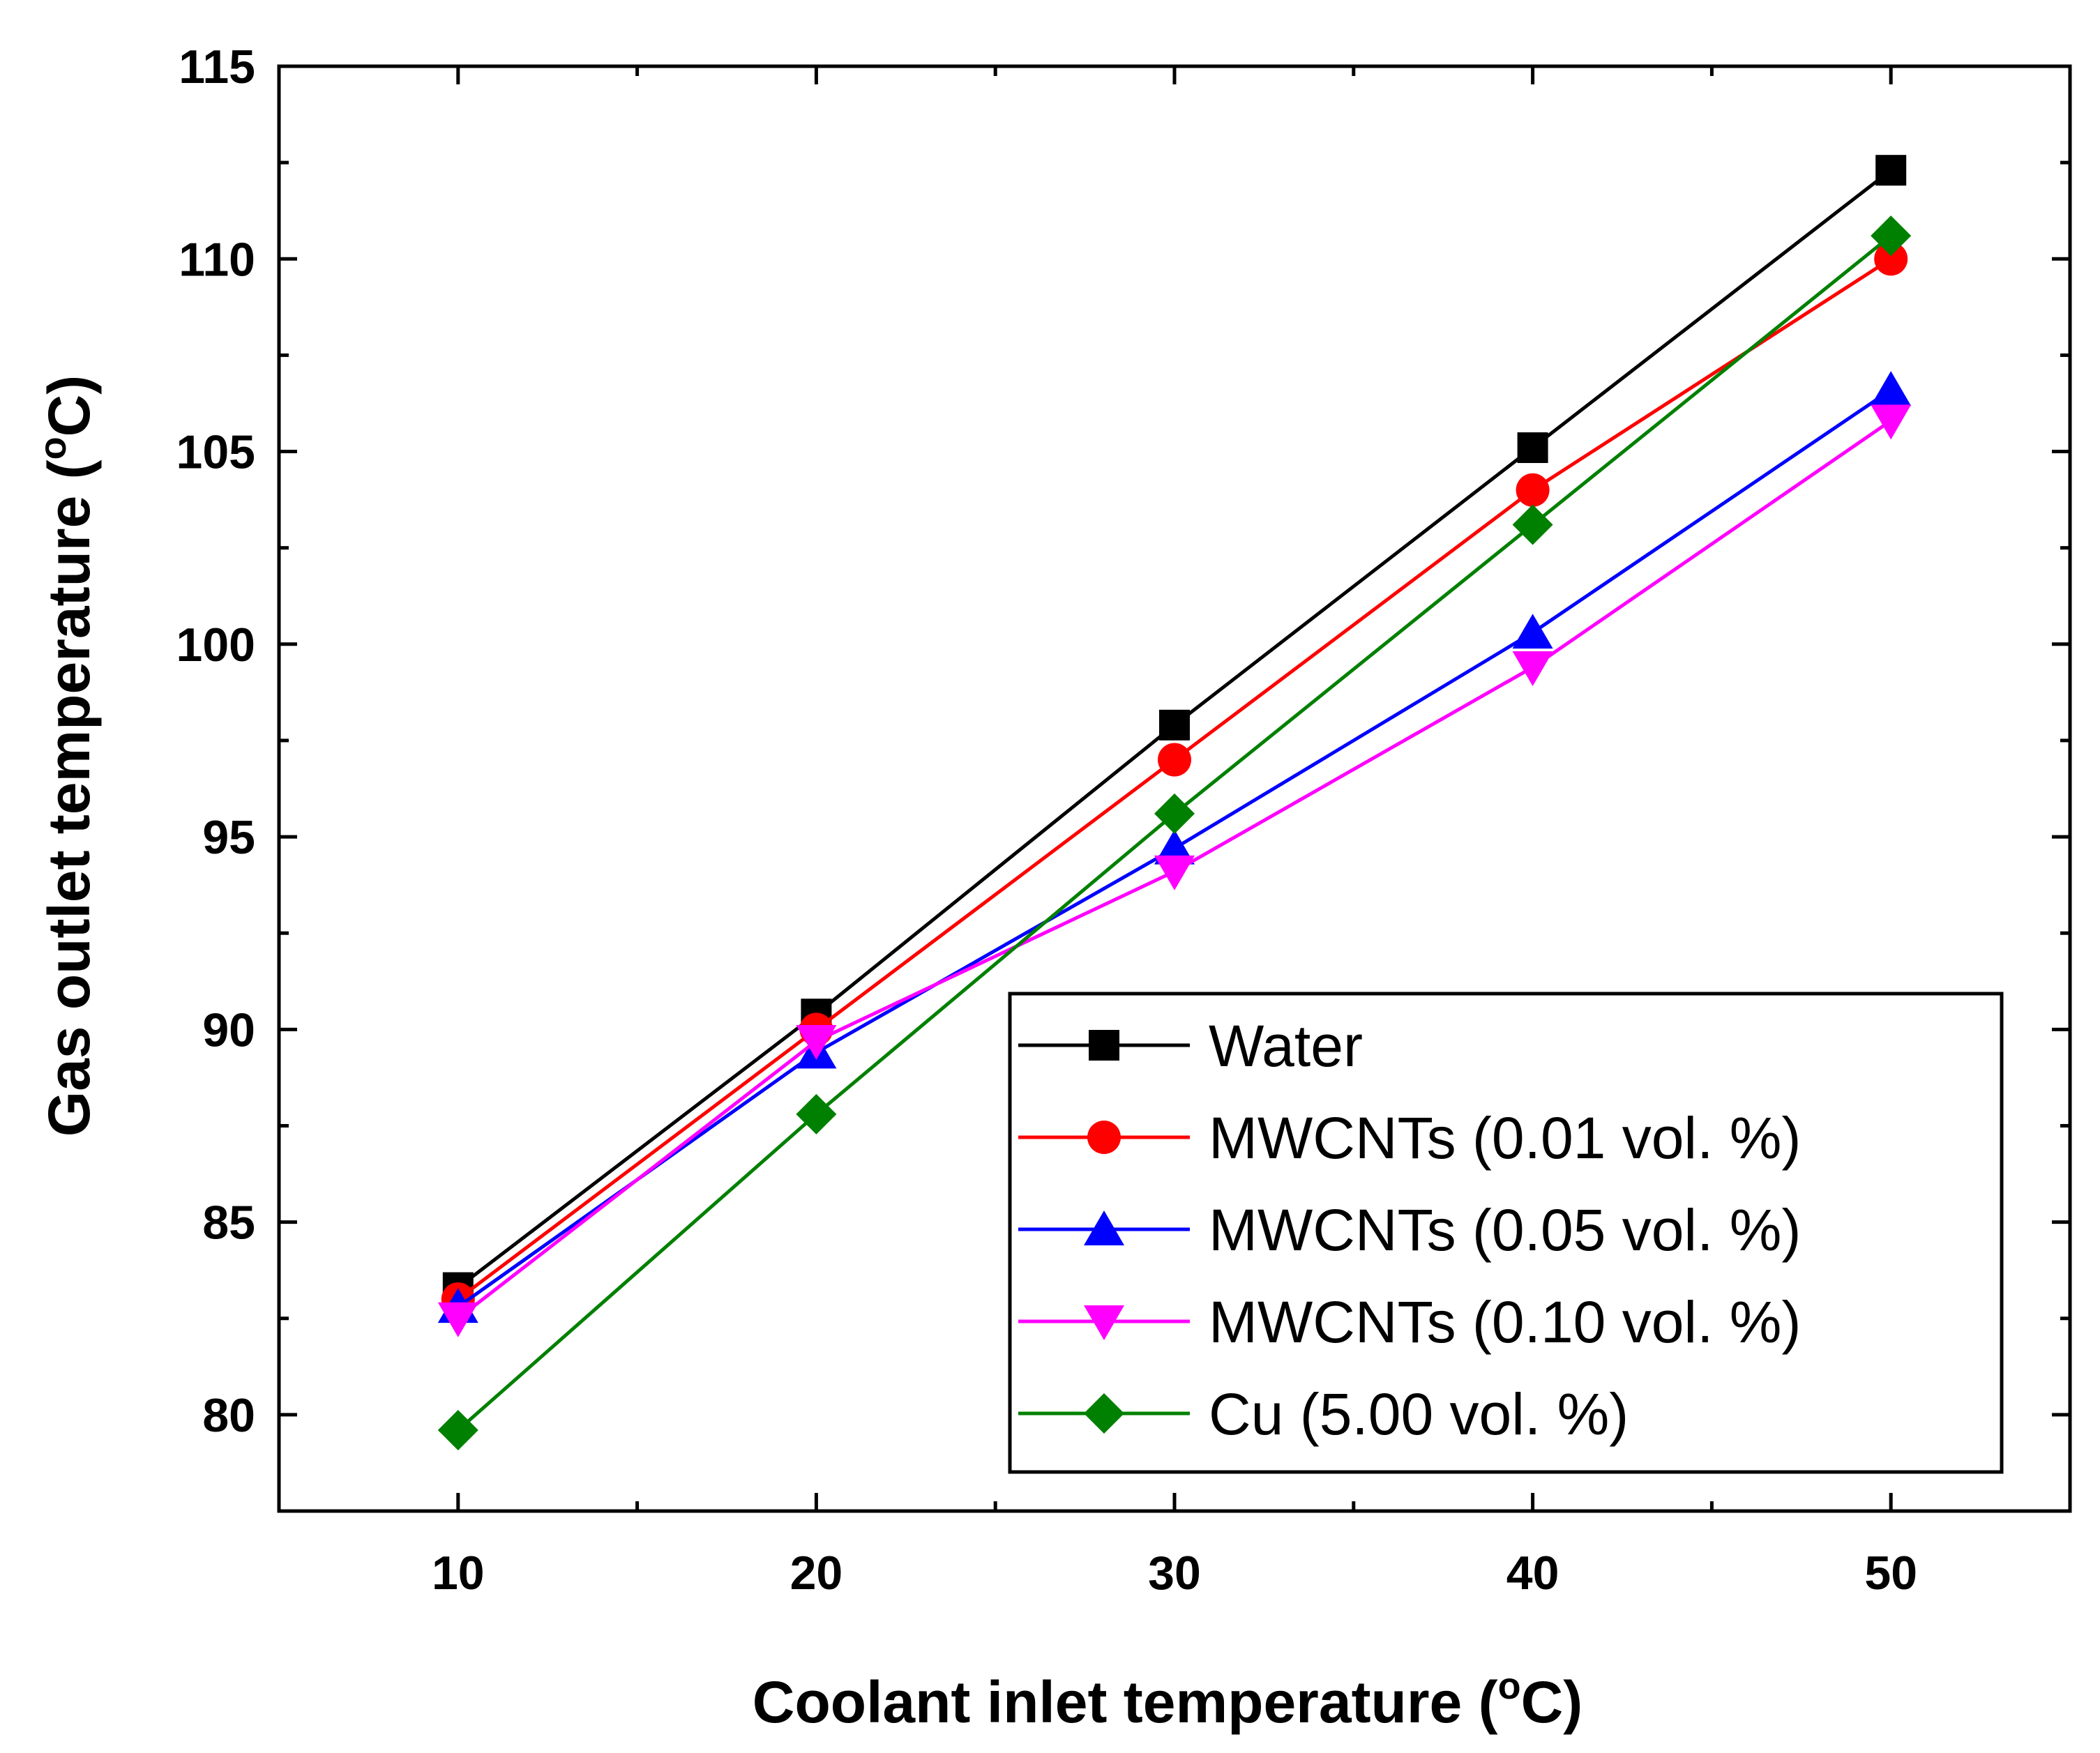 The height and width of the screenshot is (1753, 2100). Describe the element at coordinates (217, 66) in the screenshot. I see `y-tick-label: 115` at that location.